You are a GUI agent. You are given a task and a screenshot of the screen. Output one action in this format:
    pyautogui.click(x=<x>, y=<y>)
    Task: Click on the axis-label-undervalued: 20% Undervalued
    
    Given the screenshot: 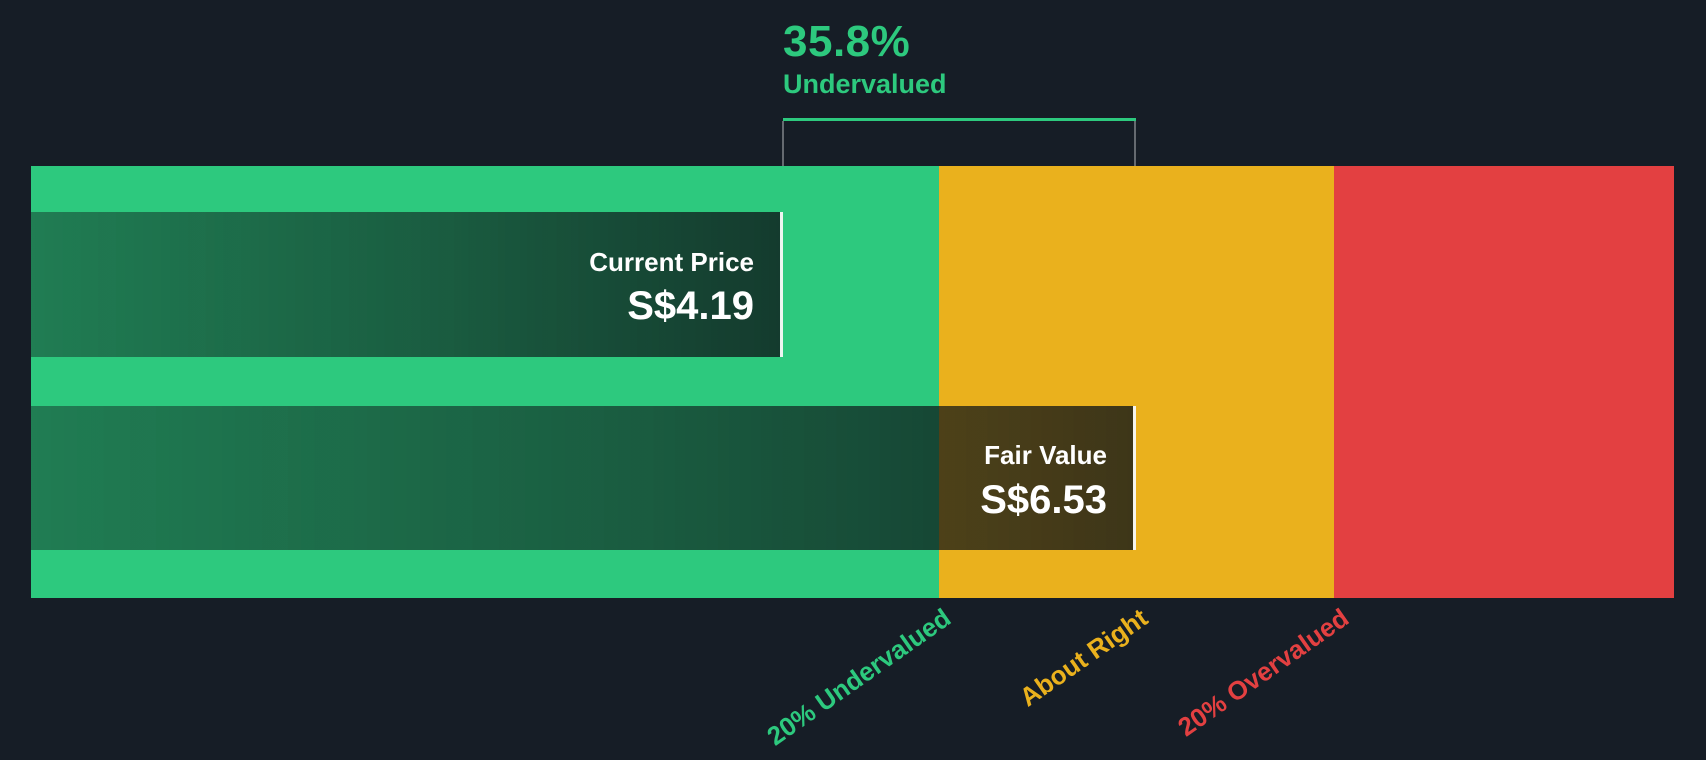 What is the action you would take?
    pyautogui.click(x=859, y=677)
    